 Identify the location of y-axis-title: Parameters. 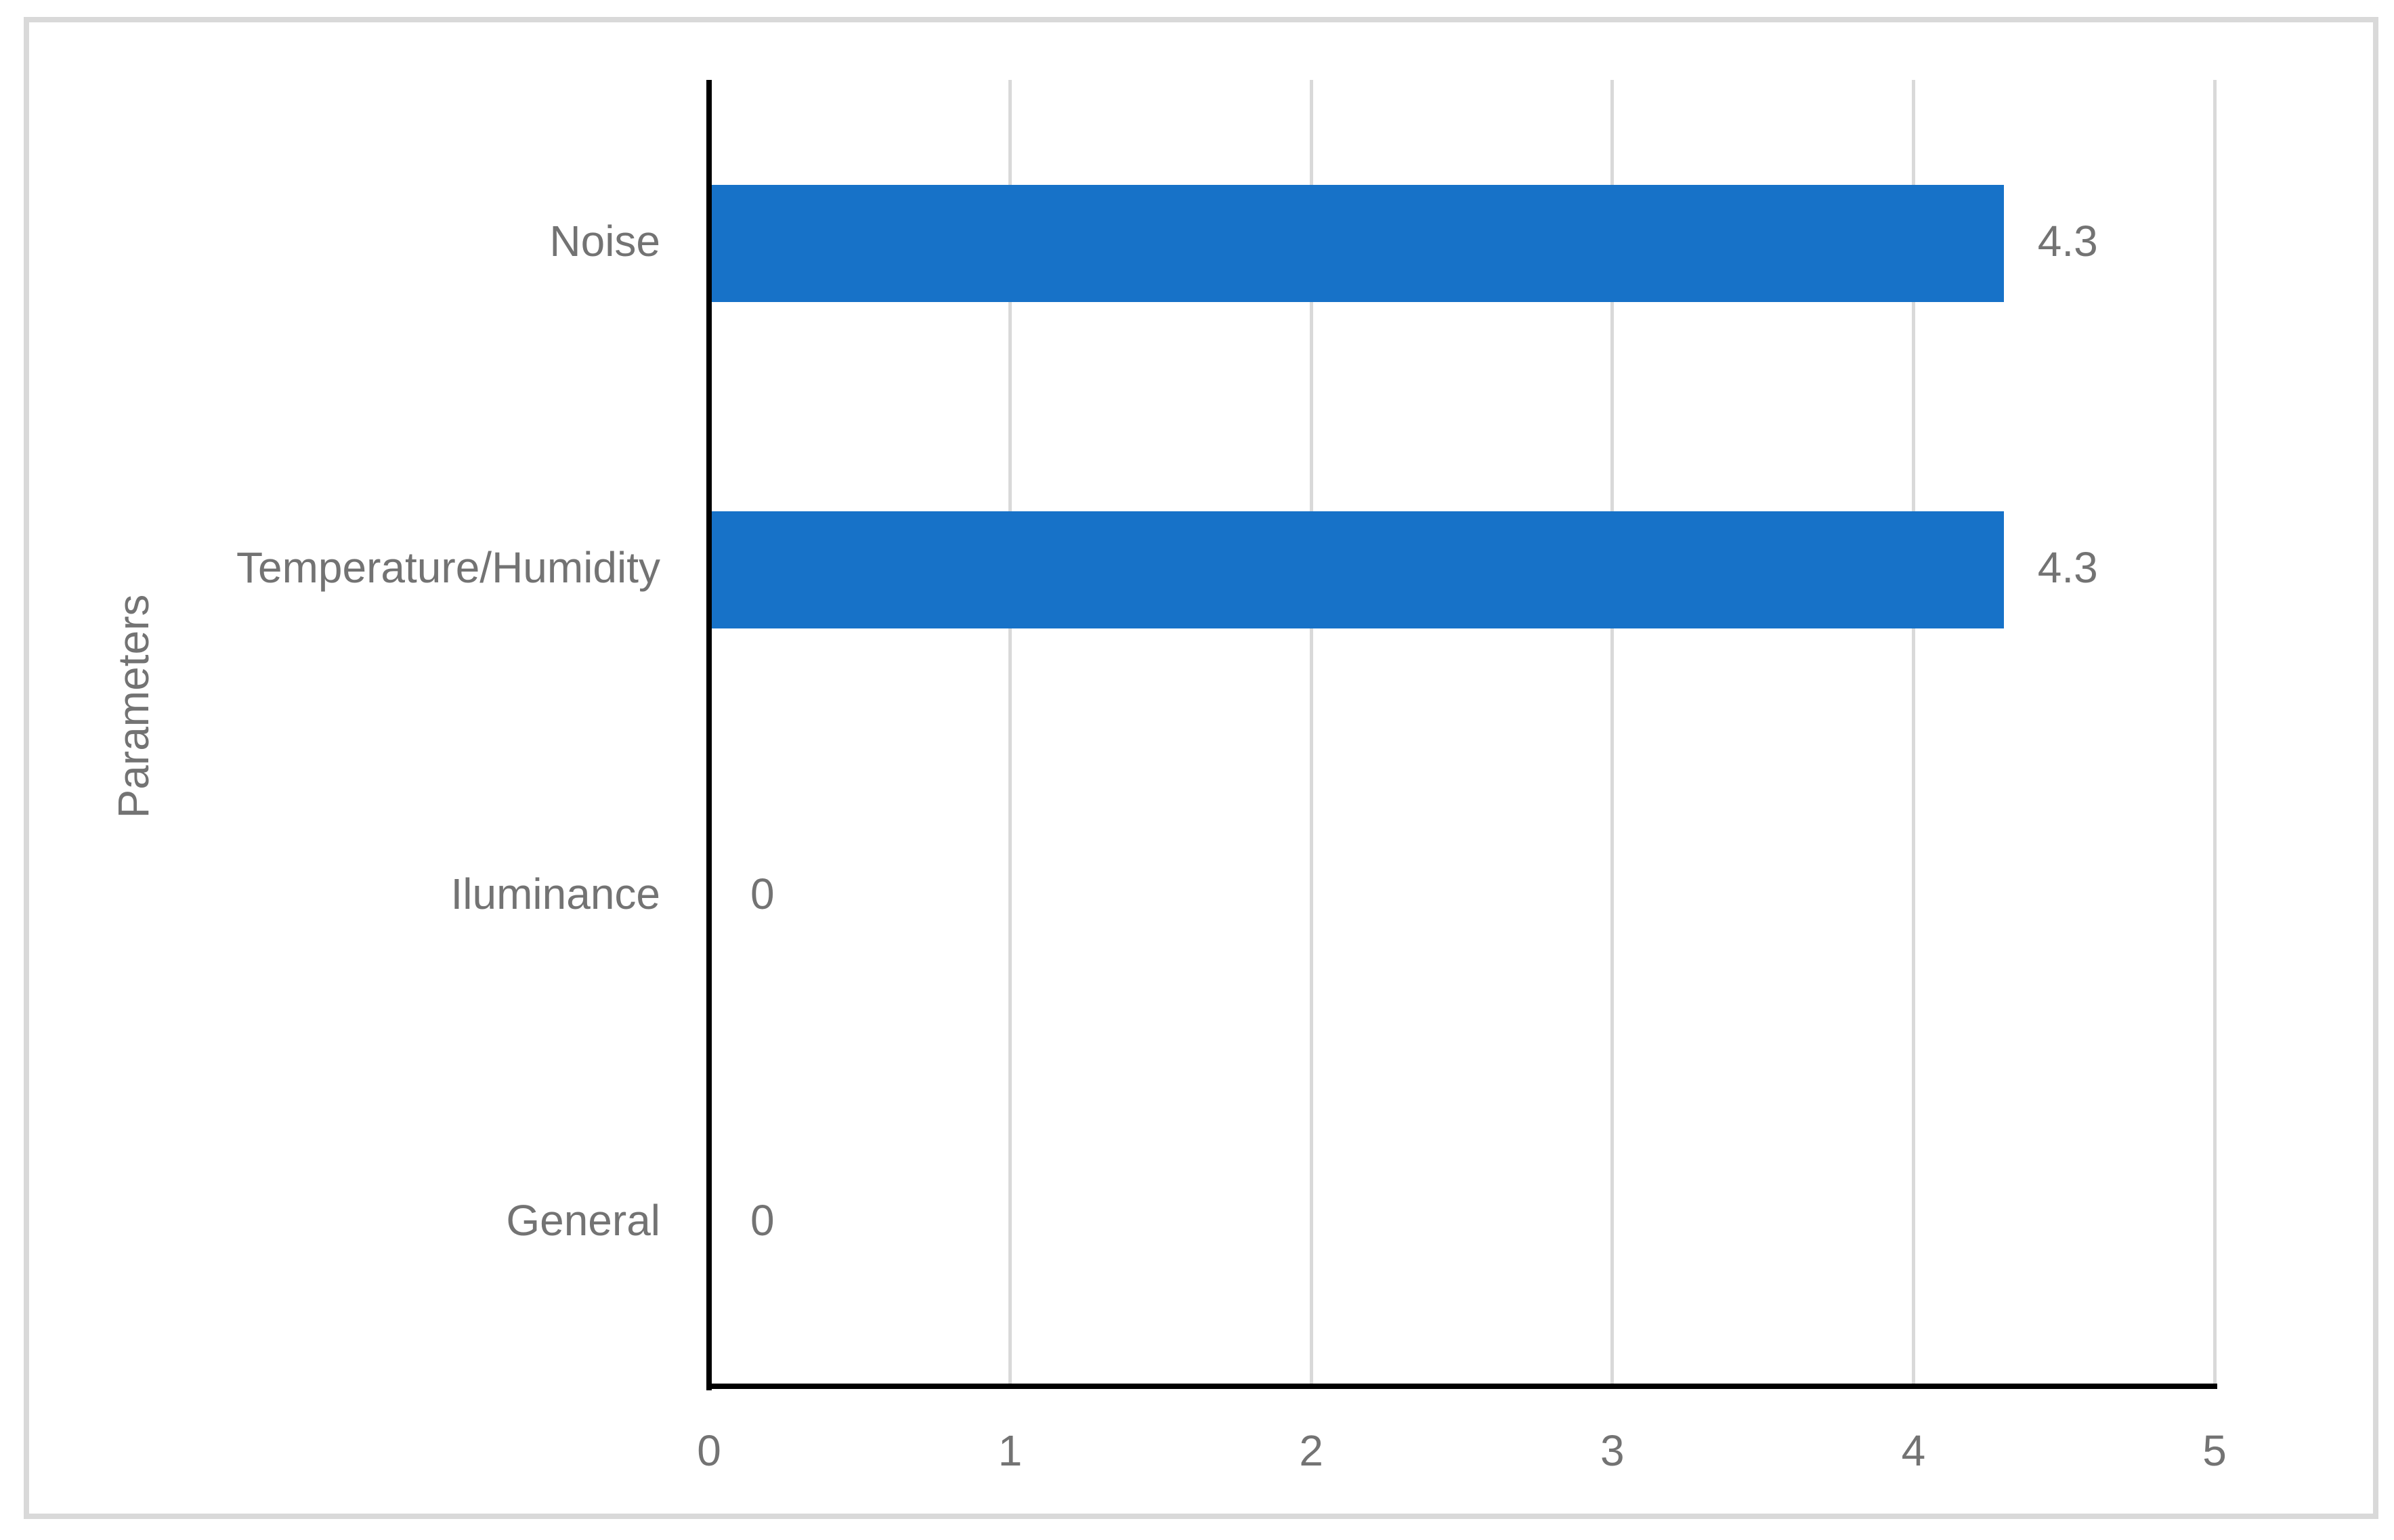
(133, 707).